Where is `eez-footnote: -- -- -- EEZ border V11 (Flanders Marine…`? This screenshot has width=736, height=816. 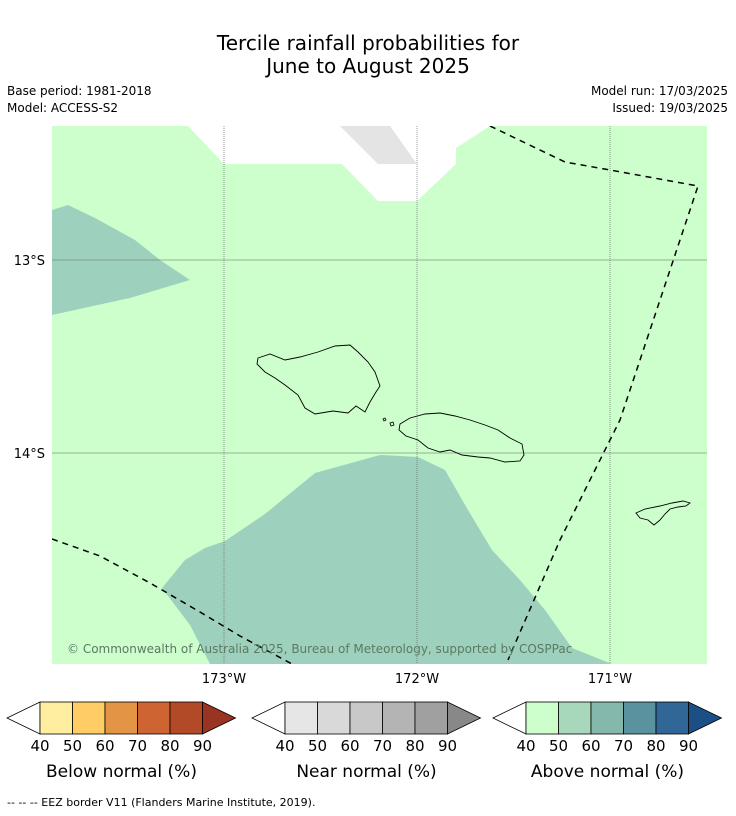 eez-footnote: -- -- -- EEZ border V11 (Flanders Marine… is located at coordinates (161, 802).